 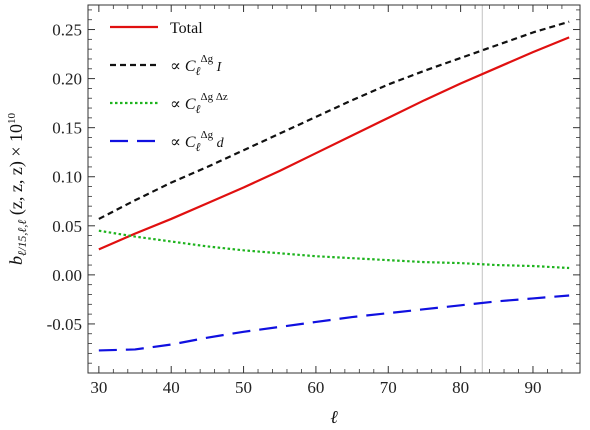 What do you see at coordinates (67, 177) in the screenshot?
I see `y-tick-label: 0.10` at bounding box center [67, 177].